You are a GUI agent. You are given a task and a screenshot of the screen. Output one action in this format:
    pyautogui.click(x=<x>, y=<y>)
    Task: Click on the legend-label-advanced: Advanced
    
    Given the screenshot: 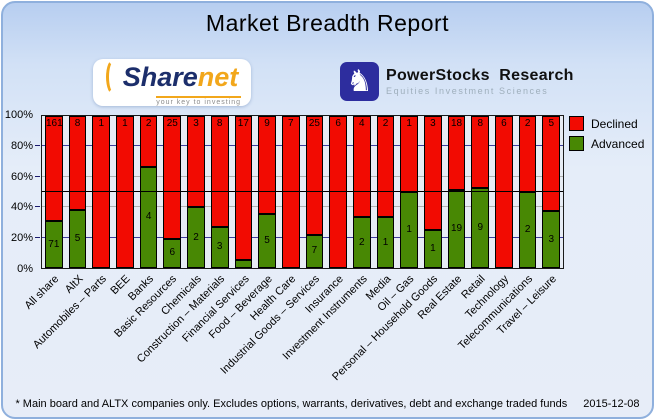 What is the action you would take?
    pyautogui.click(x=618, y=143)
    